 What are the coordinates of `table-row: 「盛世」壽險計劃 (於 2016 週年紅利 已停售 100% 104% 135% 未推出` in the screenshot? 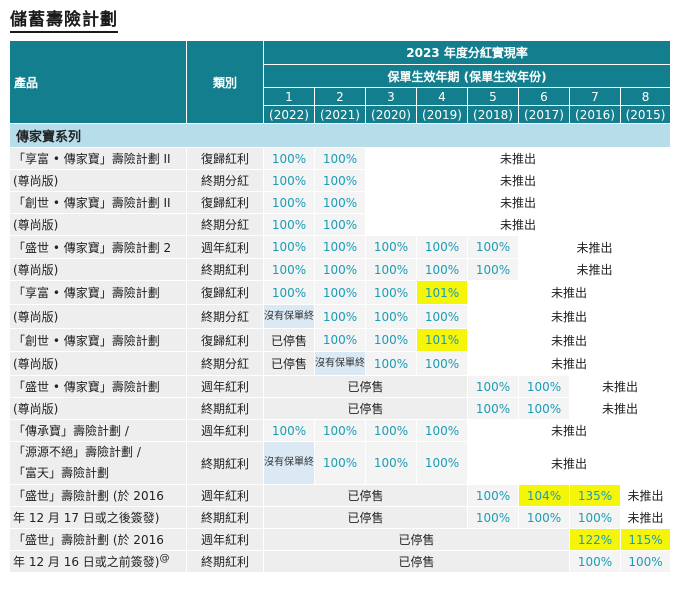 It's located at (340, 495).